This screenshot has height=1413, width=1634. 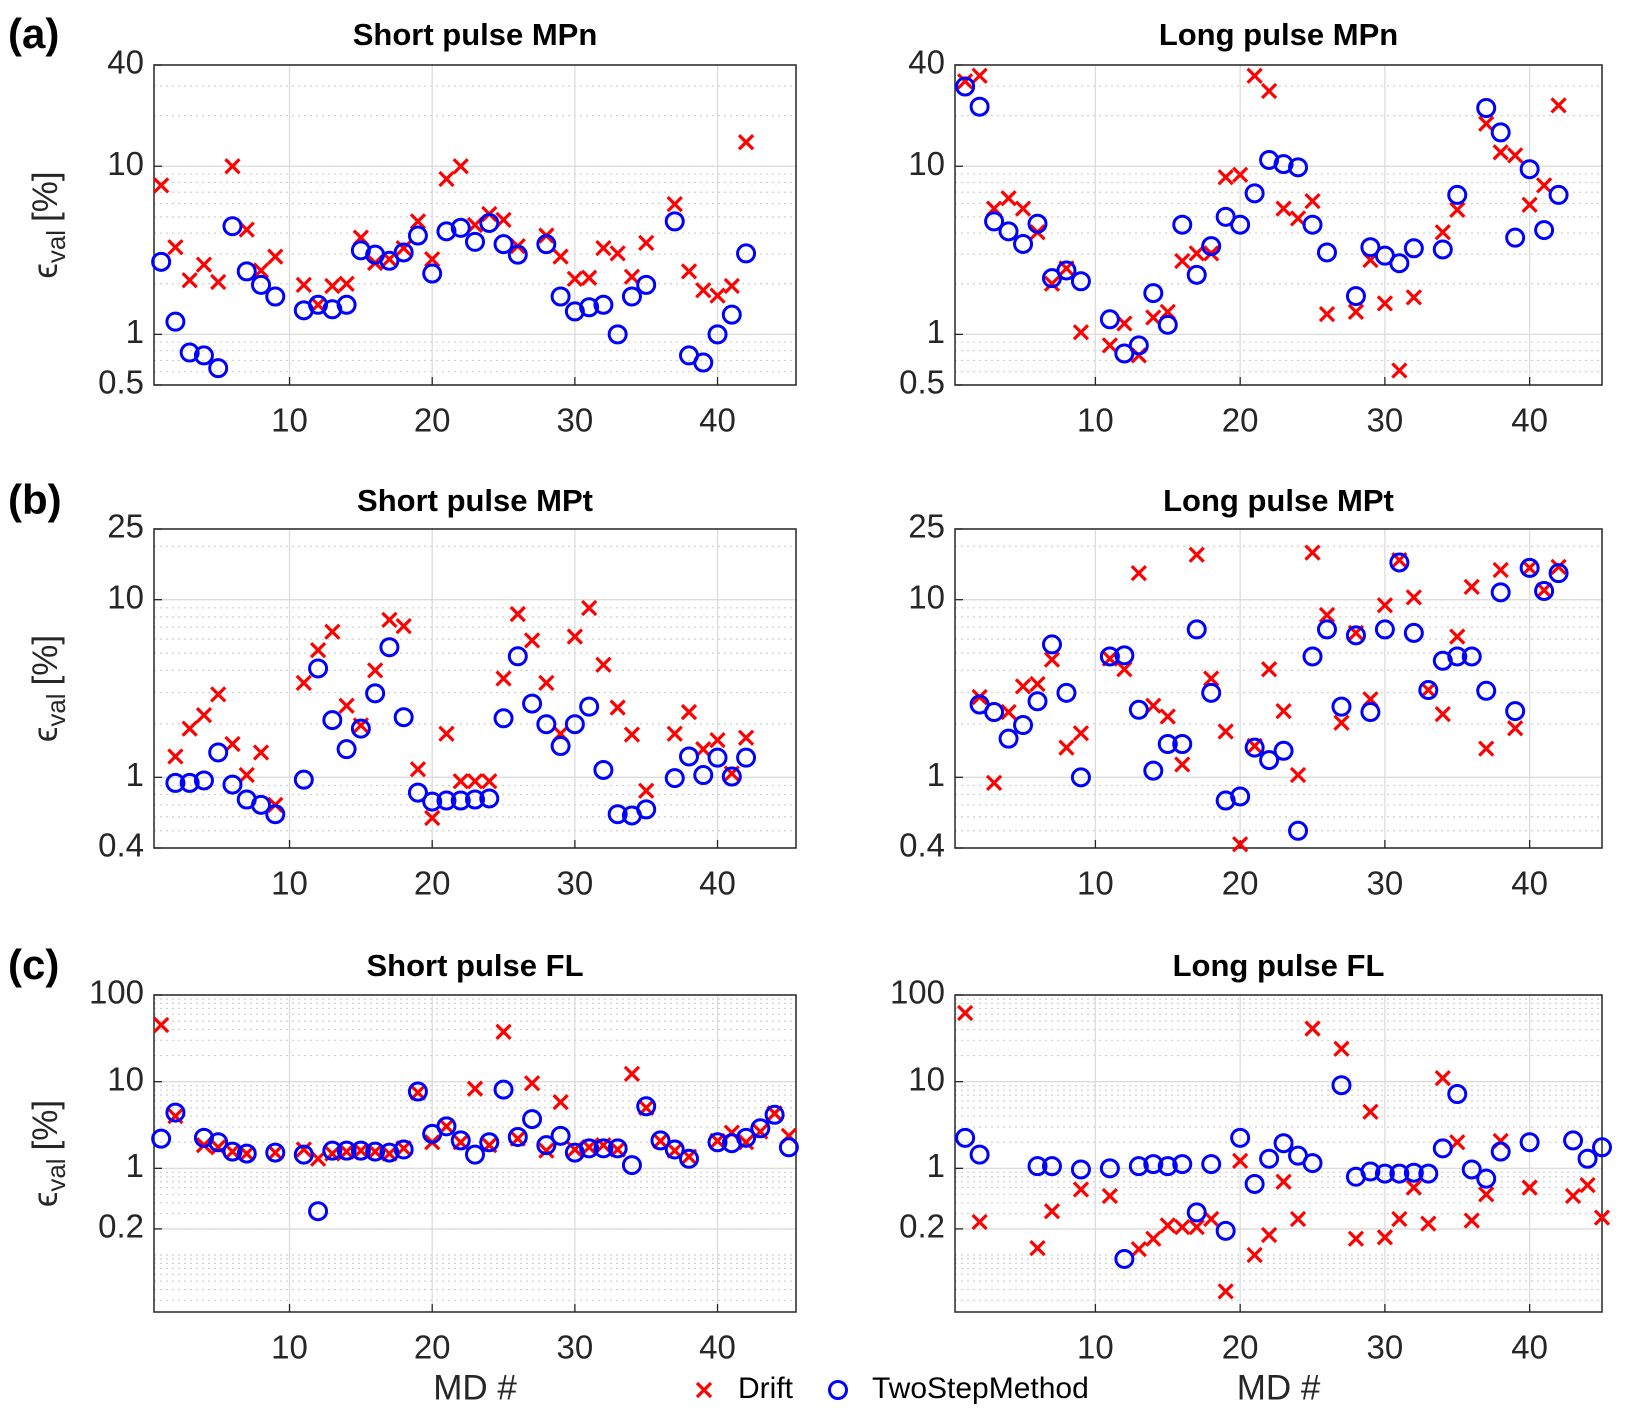 I want to click on x-tick-label: 20, so click(x=1240, y=420).